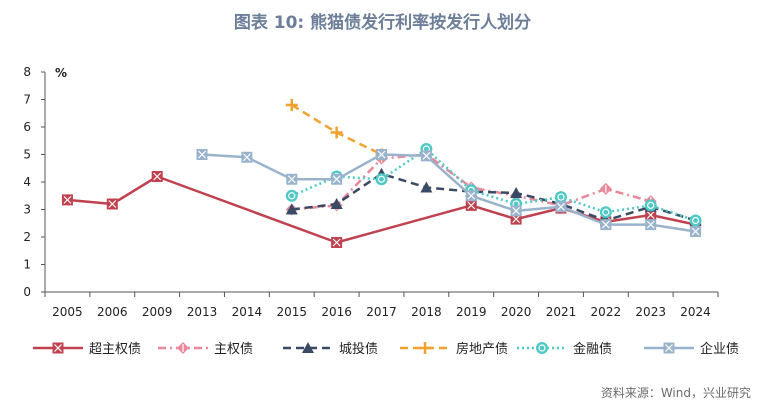 This screenshot has width=765, height=407. I want to click on legend-item: 房地产债, so click(454, 349).